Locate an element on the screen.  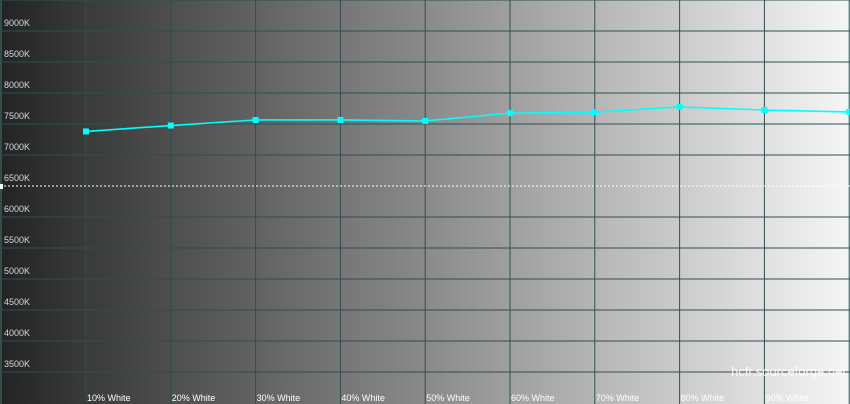
y-tick-label: 4000K is located at coordinates (17, 333).